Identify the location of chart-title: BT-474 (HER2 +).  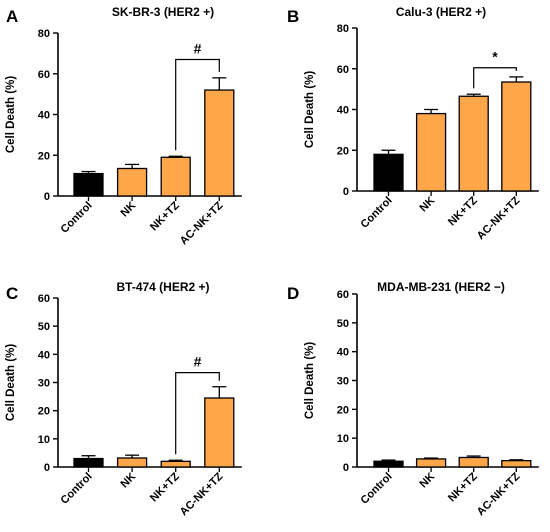
(162, 287).